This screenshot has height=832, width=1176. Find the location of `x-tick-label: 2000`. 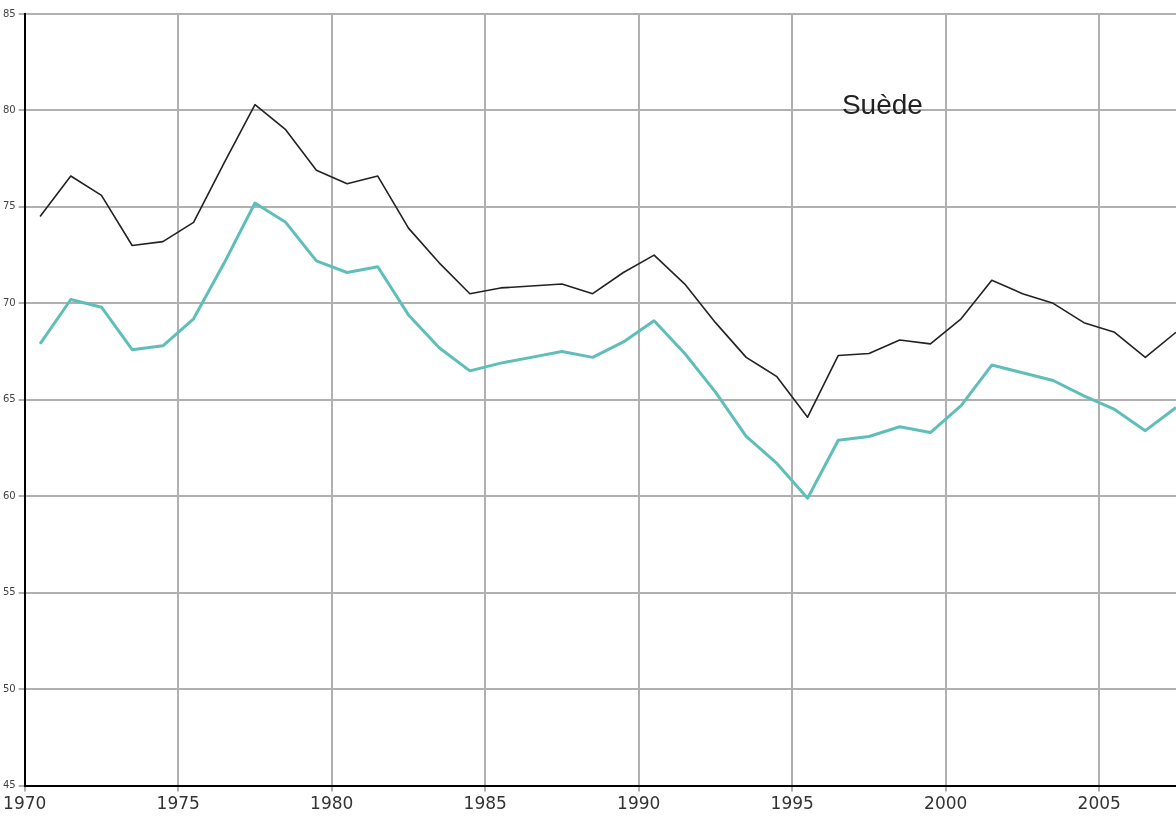

x-tick-label: 2000 is located at coordinates (946, 803).